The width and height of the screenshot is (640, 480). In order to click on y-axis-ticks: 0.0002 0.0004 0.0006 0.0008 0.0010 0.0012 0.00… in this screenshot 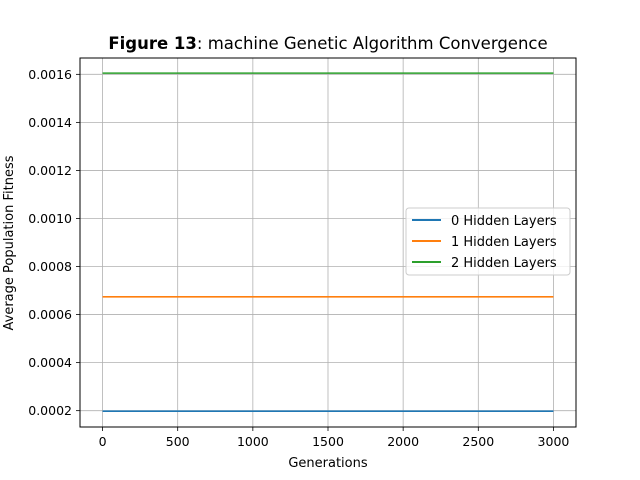, I will do `click(54, 242)`.